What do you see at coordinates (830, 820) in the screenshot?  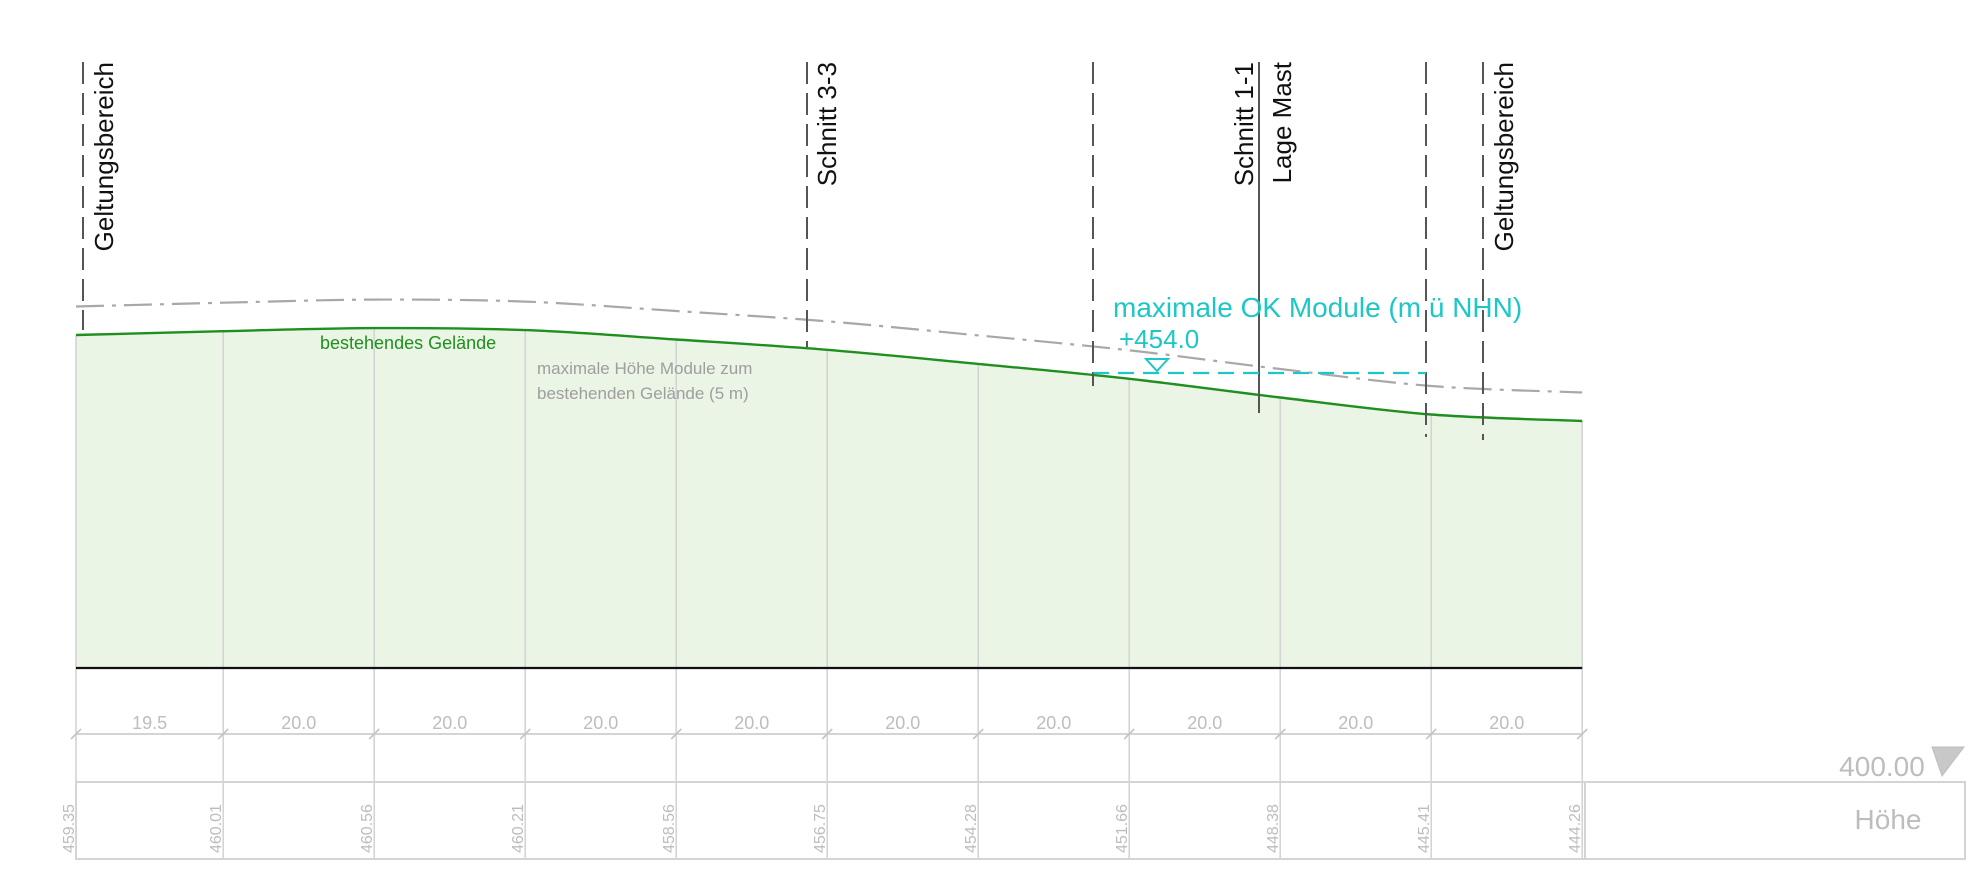 I see `elevation-table` at bounding box center [830, 820].